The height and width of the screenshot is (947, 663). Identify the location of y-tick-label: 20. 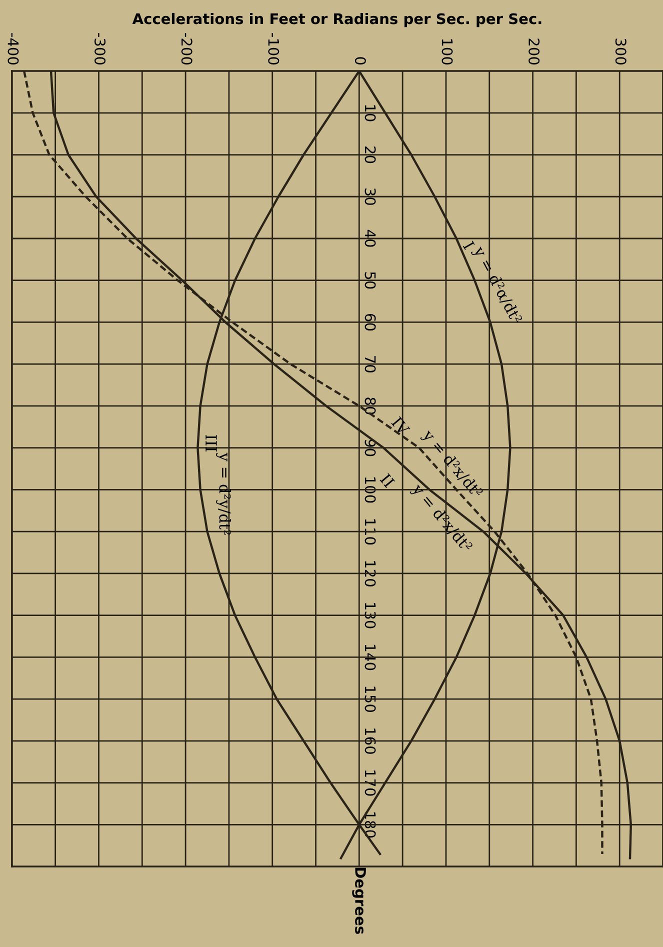
(370, 155).